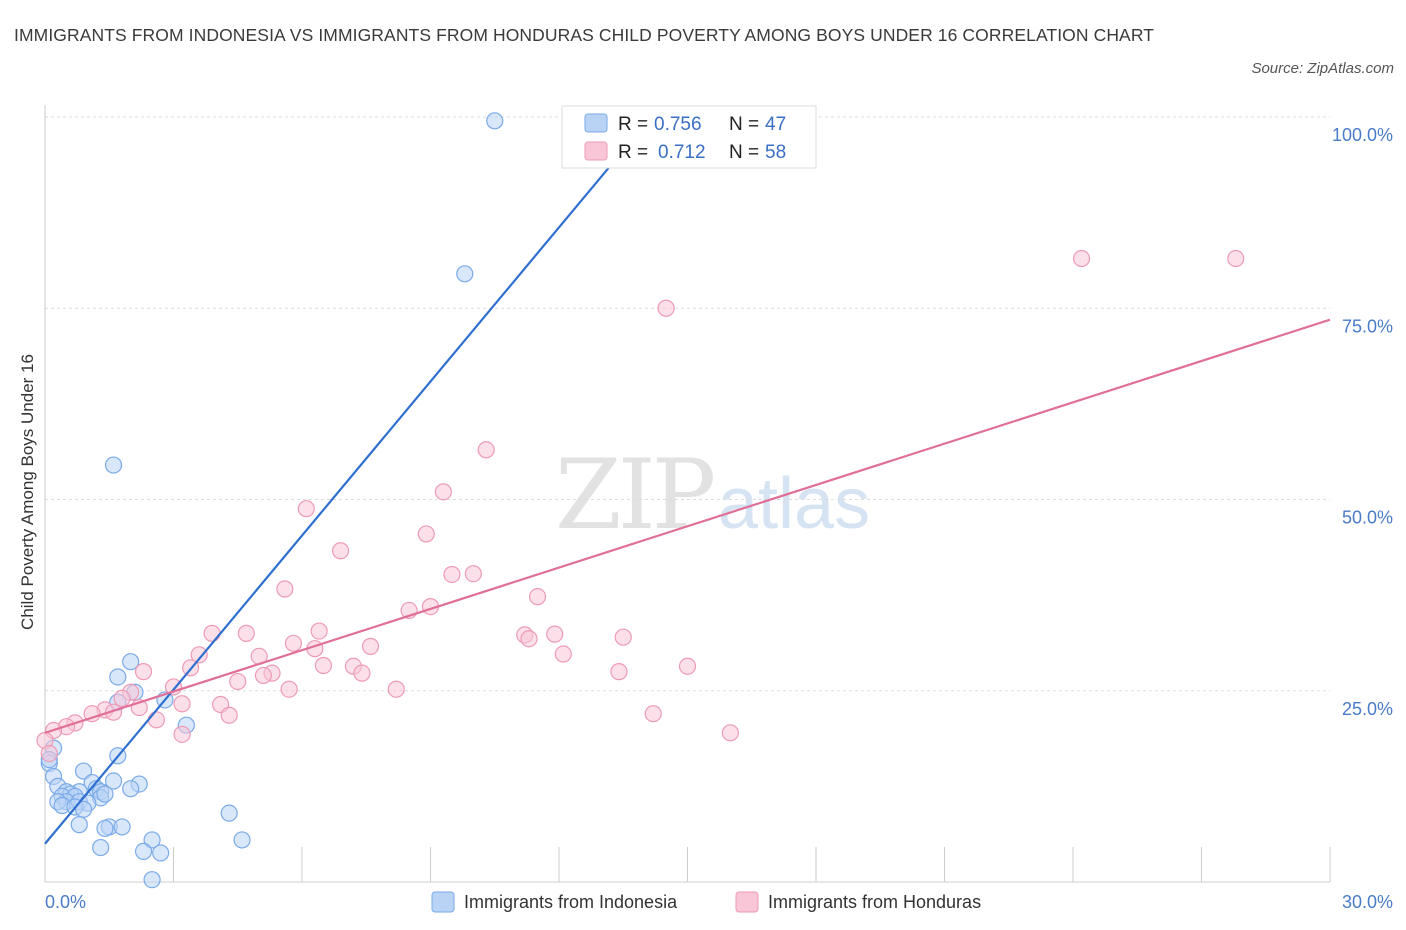 Image resolution: width=1406 pixels, height=930 pixels. Describe the element at coordinates (634, 495) in the screenshot. I see `watermark-zip: ZIP` at that location.